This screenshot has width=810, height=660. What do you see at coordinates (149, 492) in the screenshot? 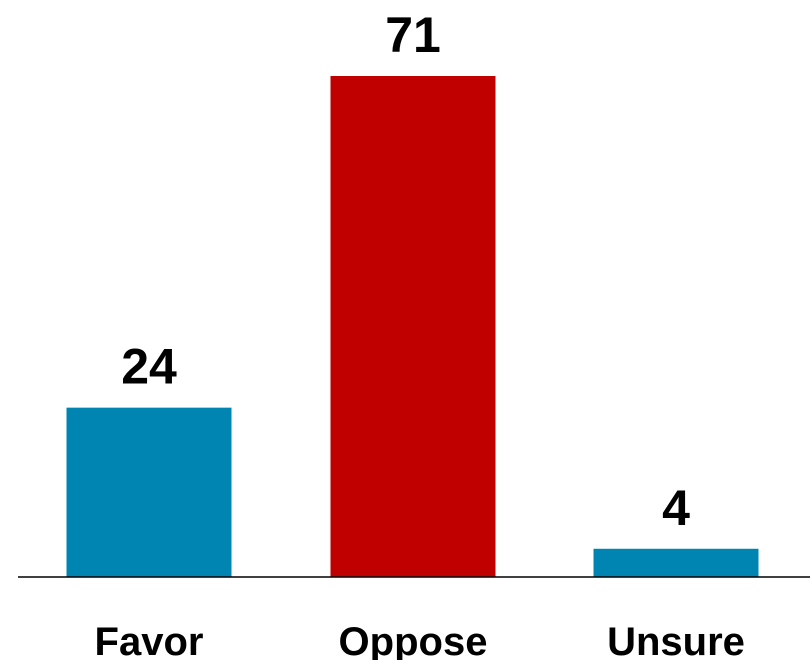
I see `bar-favor` at bounding box center [149, 492].